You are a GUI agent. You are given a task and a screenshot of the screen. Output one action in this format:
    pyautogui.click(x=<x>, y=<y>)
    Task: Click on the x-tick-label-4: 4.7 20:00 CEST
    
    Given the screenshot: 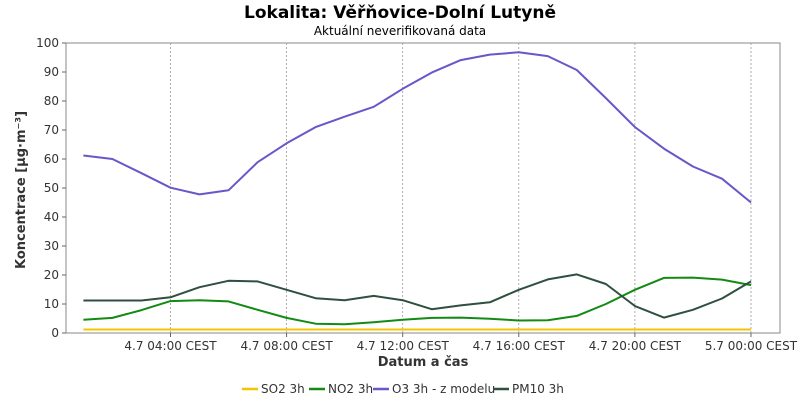 What is the action you would take?
    pyautogui.click(x=635, y=346)
    